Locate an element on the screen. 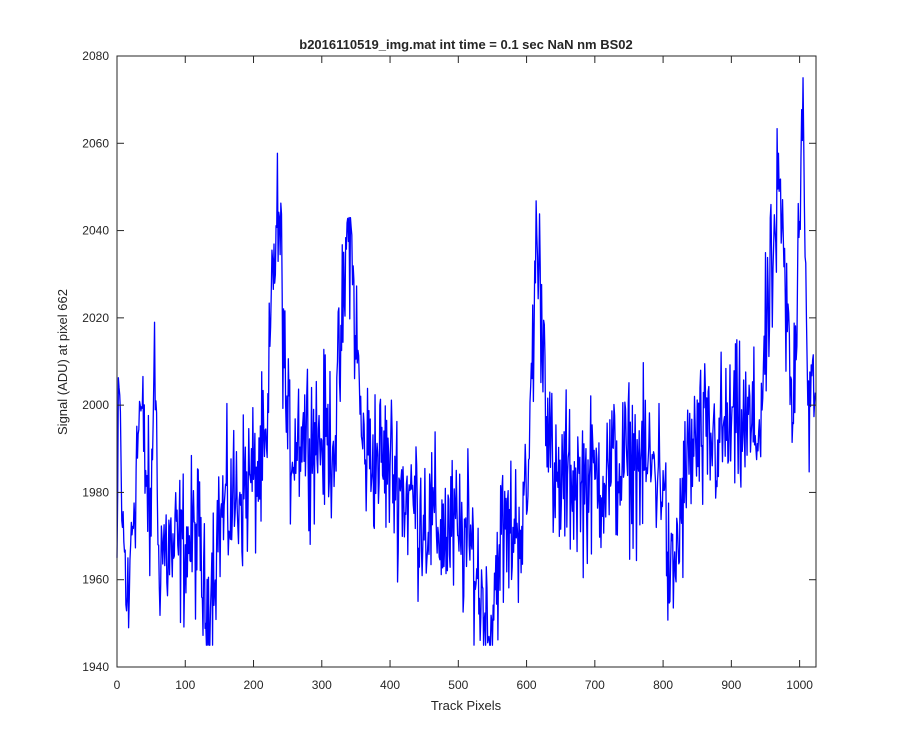  x-tick-label: 600 is located at coordinates (527, 685).